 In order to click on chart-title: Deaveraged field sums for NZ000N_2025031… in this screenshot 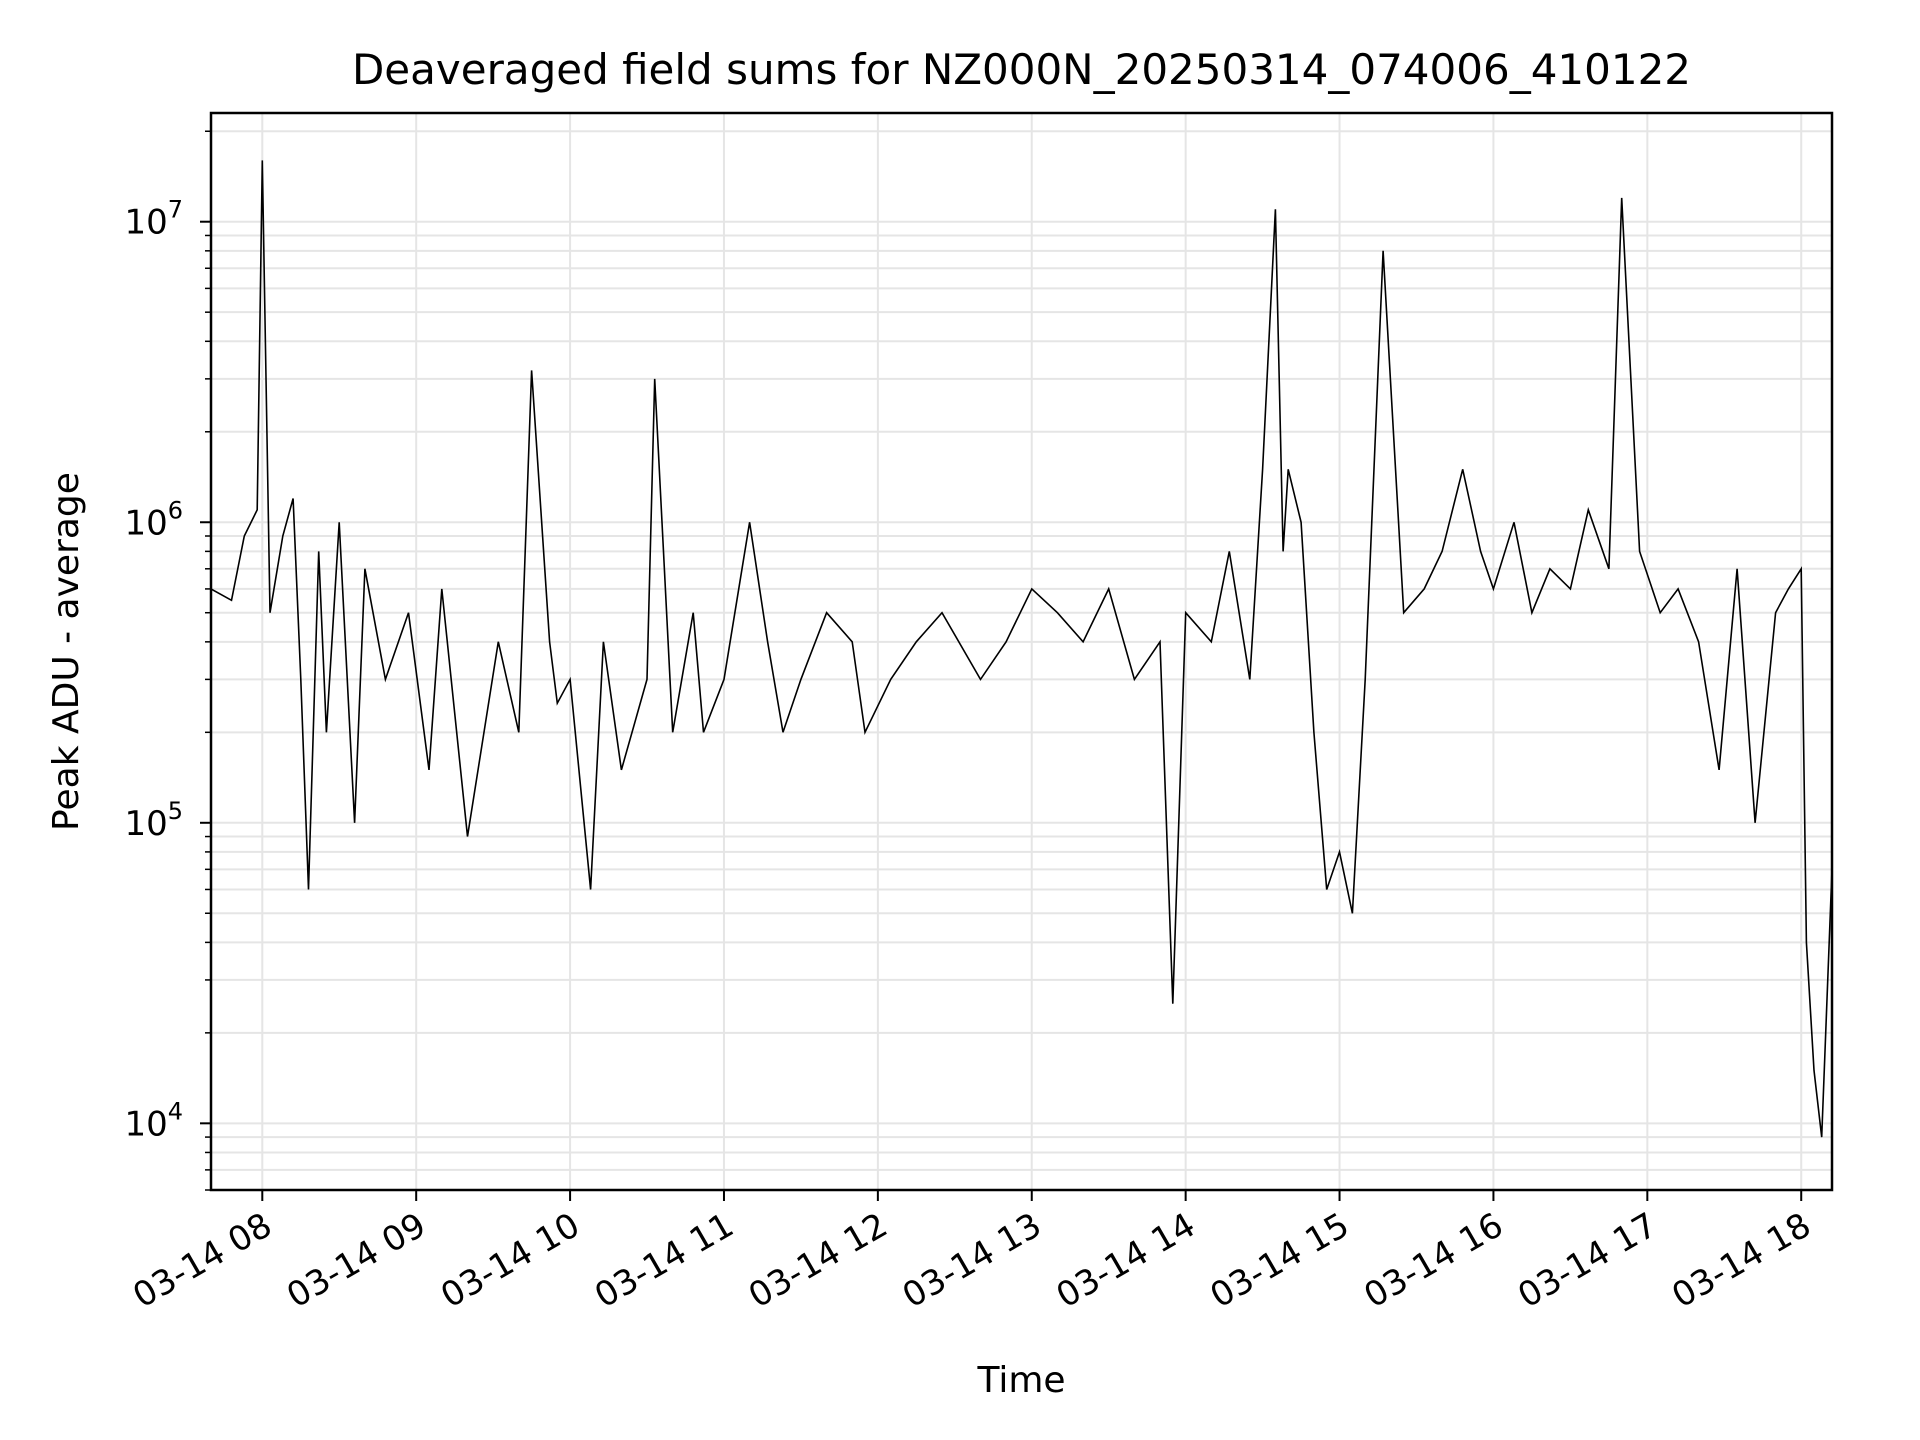, I will do `click(1021, 69)`.